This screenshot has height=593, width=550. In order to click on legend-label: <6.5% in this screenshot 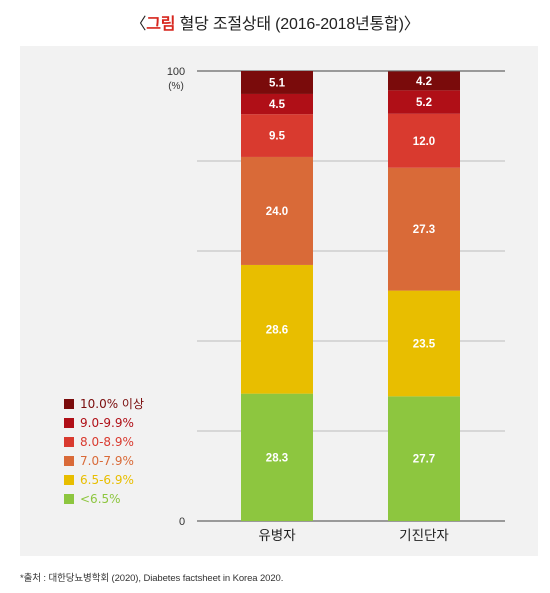, I will do `click(100, 499)`.